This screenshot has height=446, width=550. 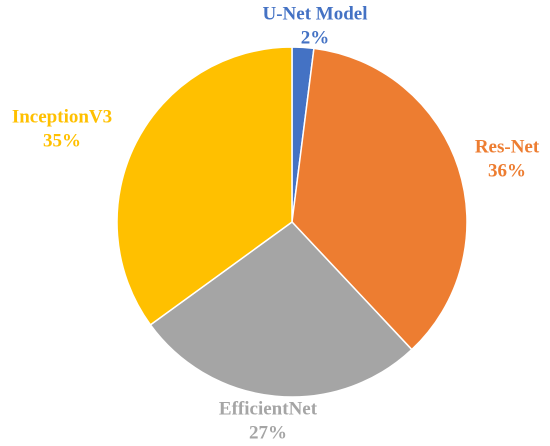 What do you see at coordinates (315, 37) in the screenshot?
I see `slice-value-label: 2%` at bounding box center [315, 37].